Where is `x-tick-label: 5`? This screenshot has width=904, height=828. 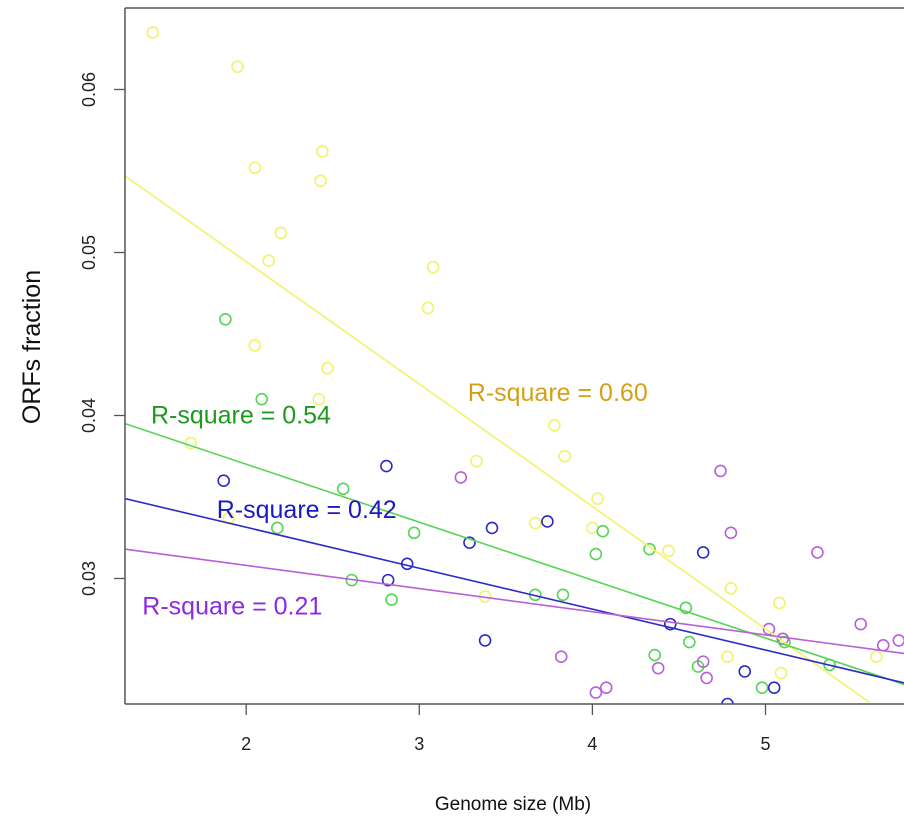 x-tick-label: 5 is located at coordinates (766, 744).